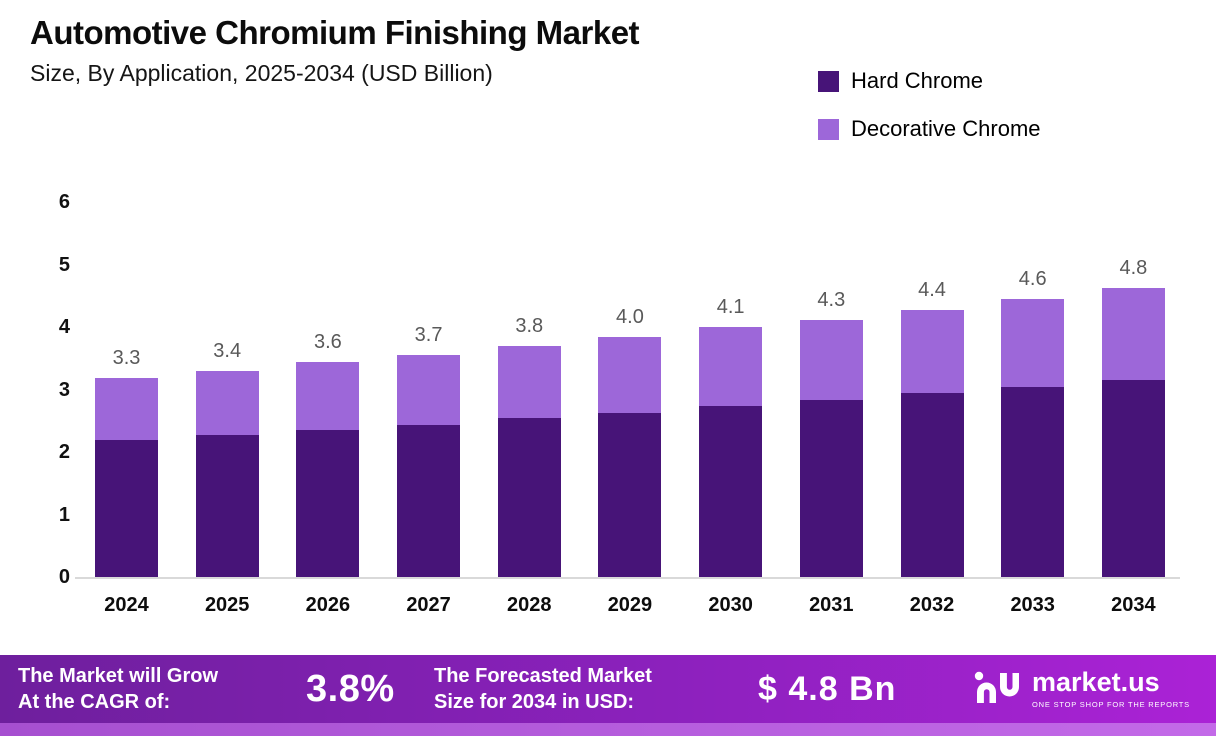 The width and height of the screenshot is (1216, 736). Describe the element at coordinates (1032, 278) in the screenshot. I see `bar-total-label: 4.6` at that location.